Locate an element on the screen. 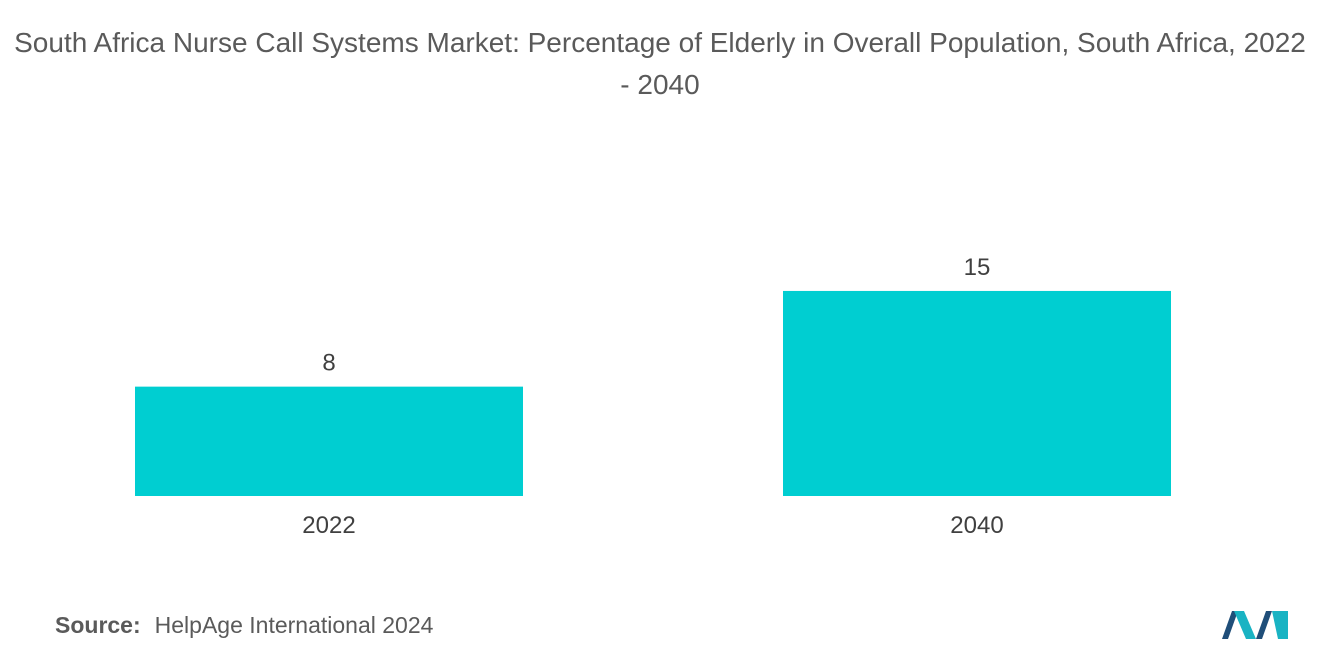  logo-right-stroke is located at coordinates (1264, 625).